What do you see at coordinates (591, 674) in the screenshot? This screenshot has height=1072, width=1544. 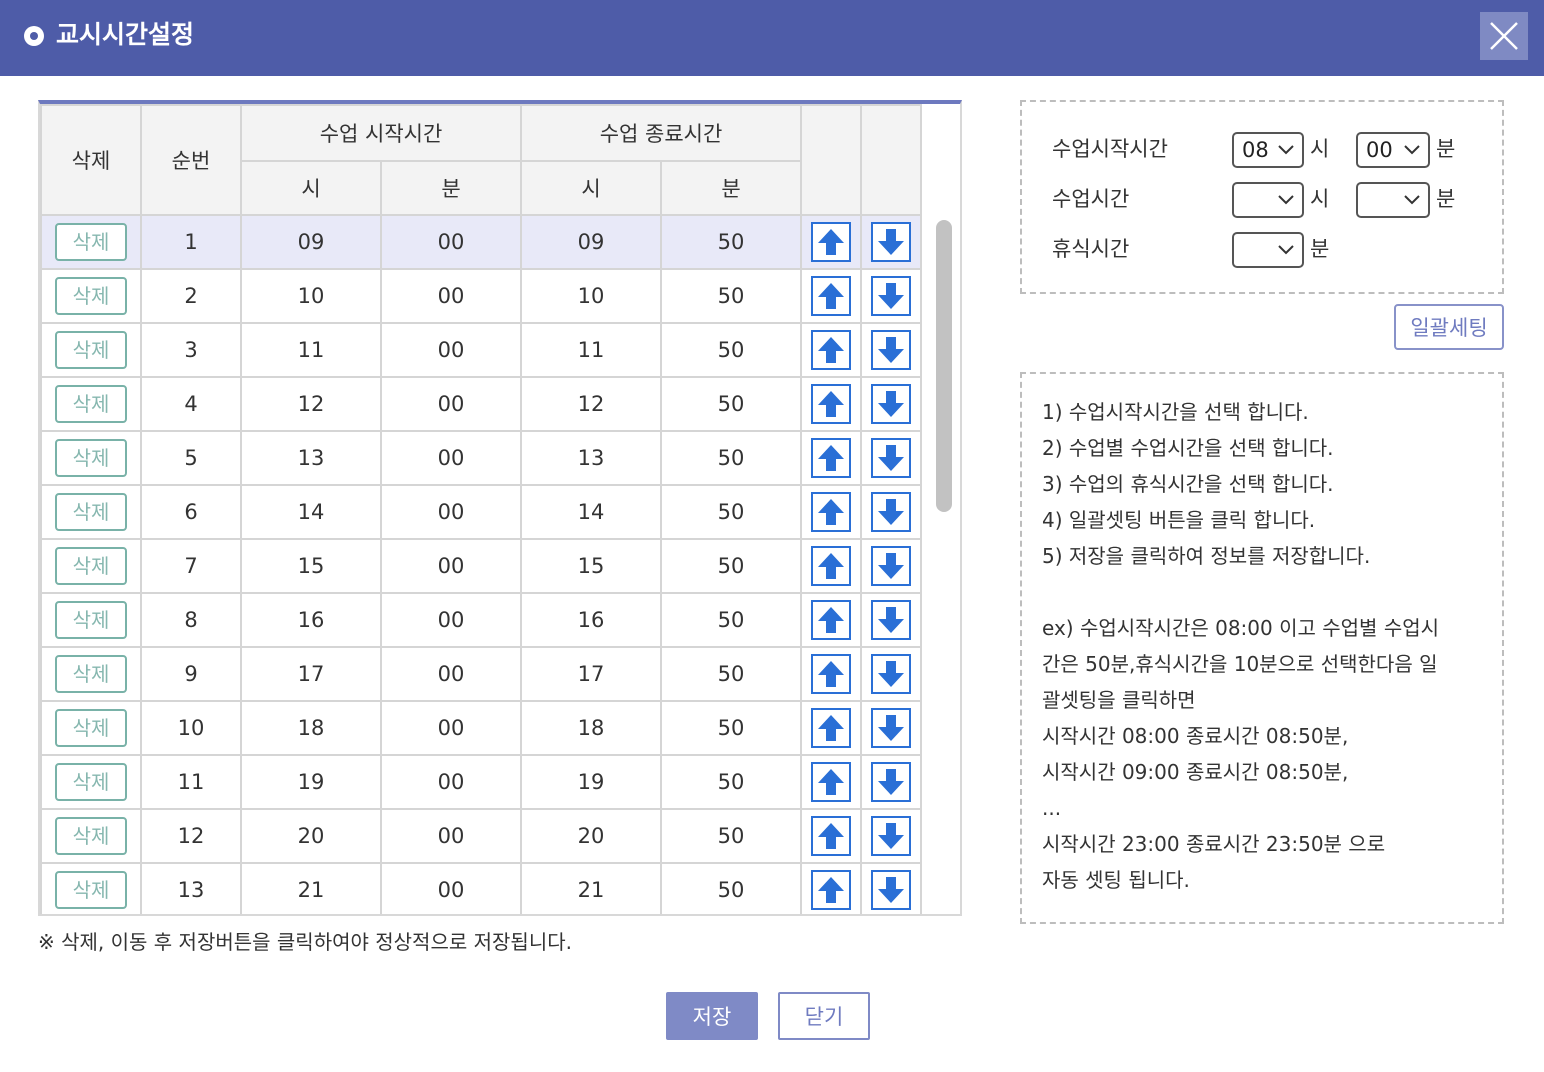 I see `end-hour-cell: 17` at bounding box center [591, 674].